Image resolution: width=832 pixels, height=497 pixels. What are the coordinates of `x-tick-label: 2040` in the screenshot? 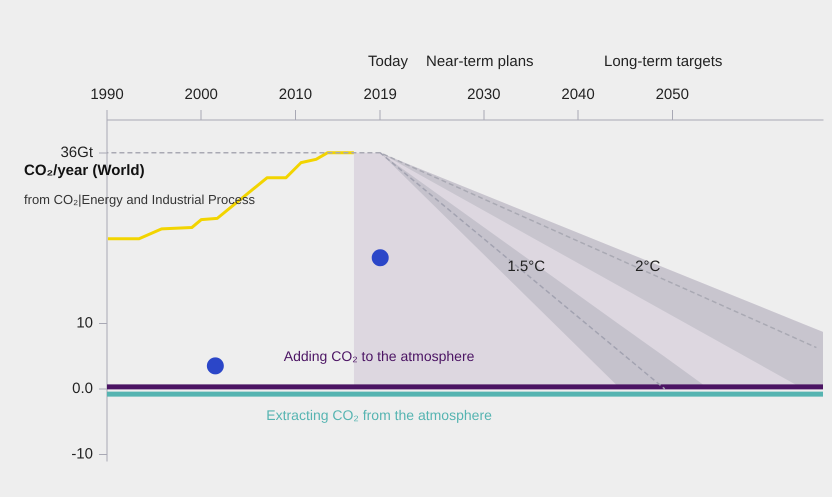 It's located at (578, 95).